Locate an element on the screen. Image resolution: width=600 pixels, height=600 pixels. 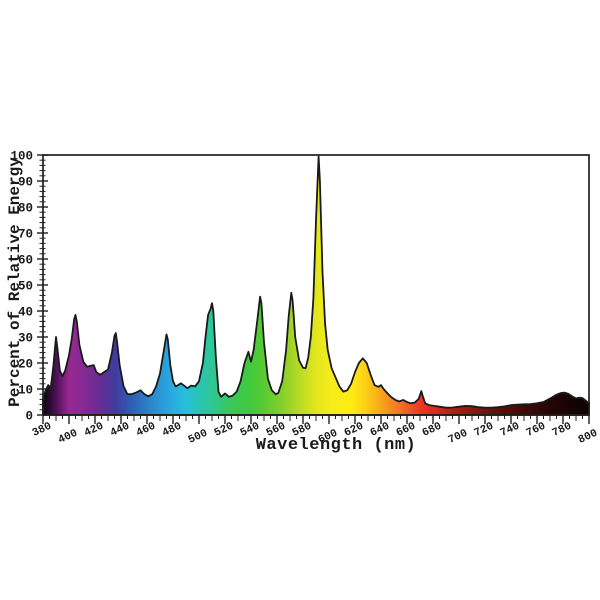
y-tick-label: 30 is located at coordinates (25, 339).